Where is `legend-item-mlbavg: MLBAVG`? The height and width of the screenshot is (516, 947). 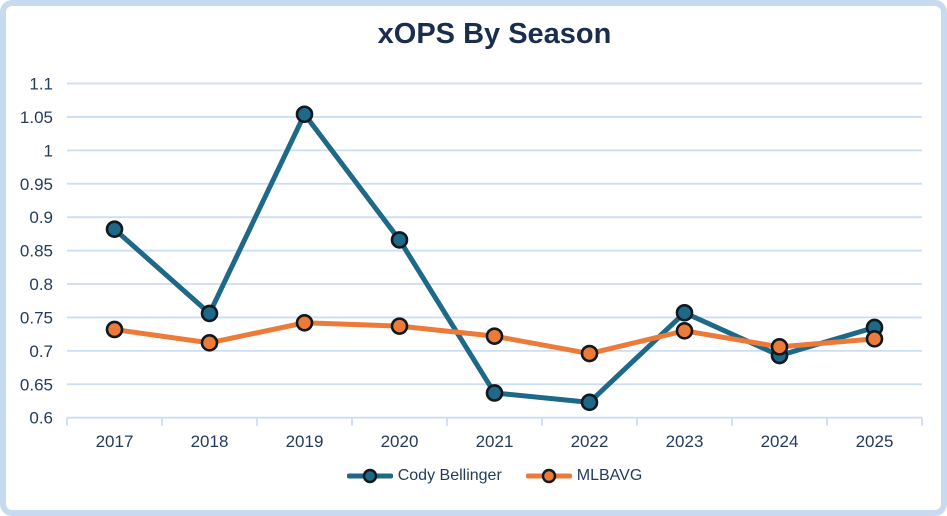
legend-item-mlbavg: MLBAVG is located at coordinates (584, 476).